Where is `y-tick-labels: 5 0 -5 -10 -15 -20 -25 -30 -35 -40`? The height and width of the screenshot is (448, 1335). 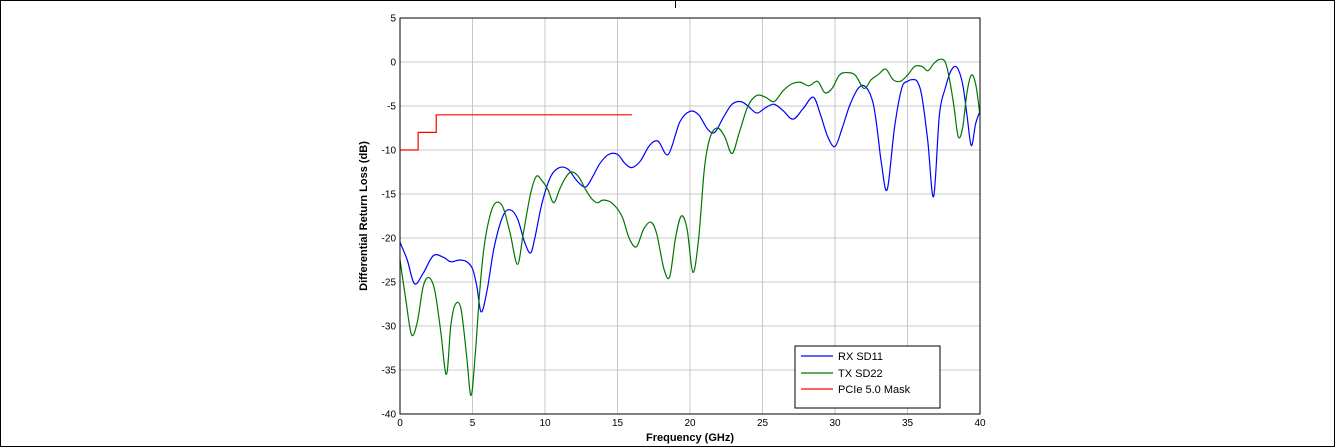
y-tick-labels: 5 0 -5 -10 -15 -20 -25 -30 -35 -40 is located at coordinates (389, 217).